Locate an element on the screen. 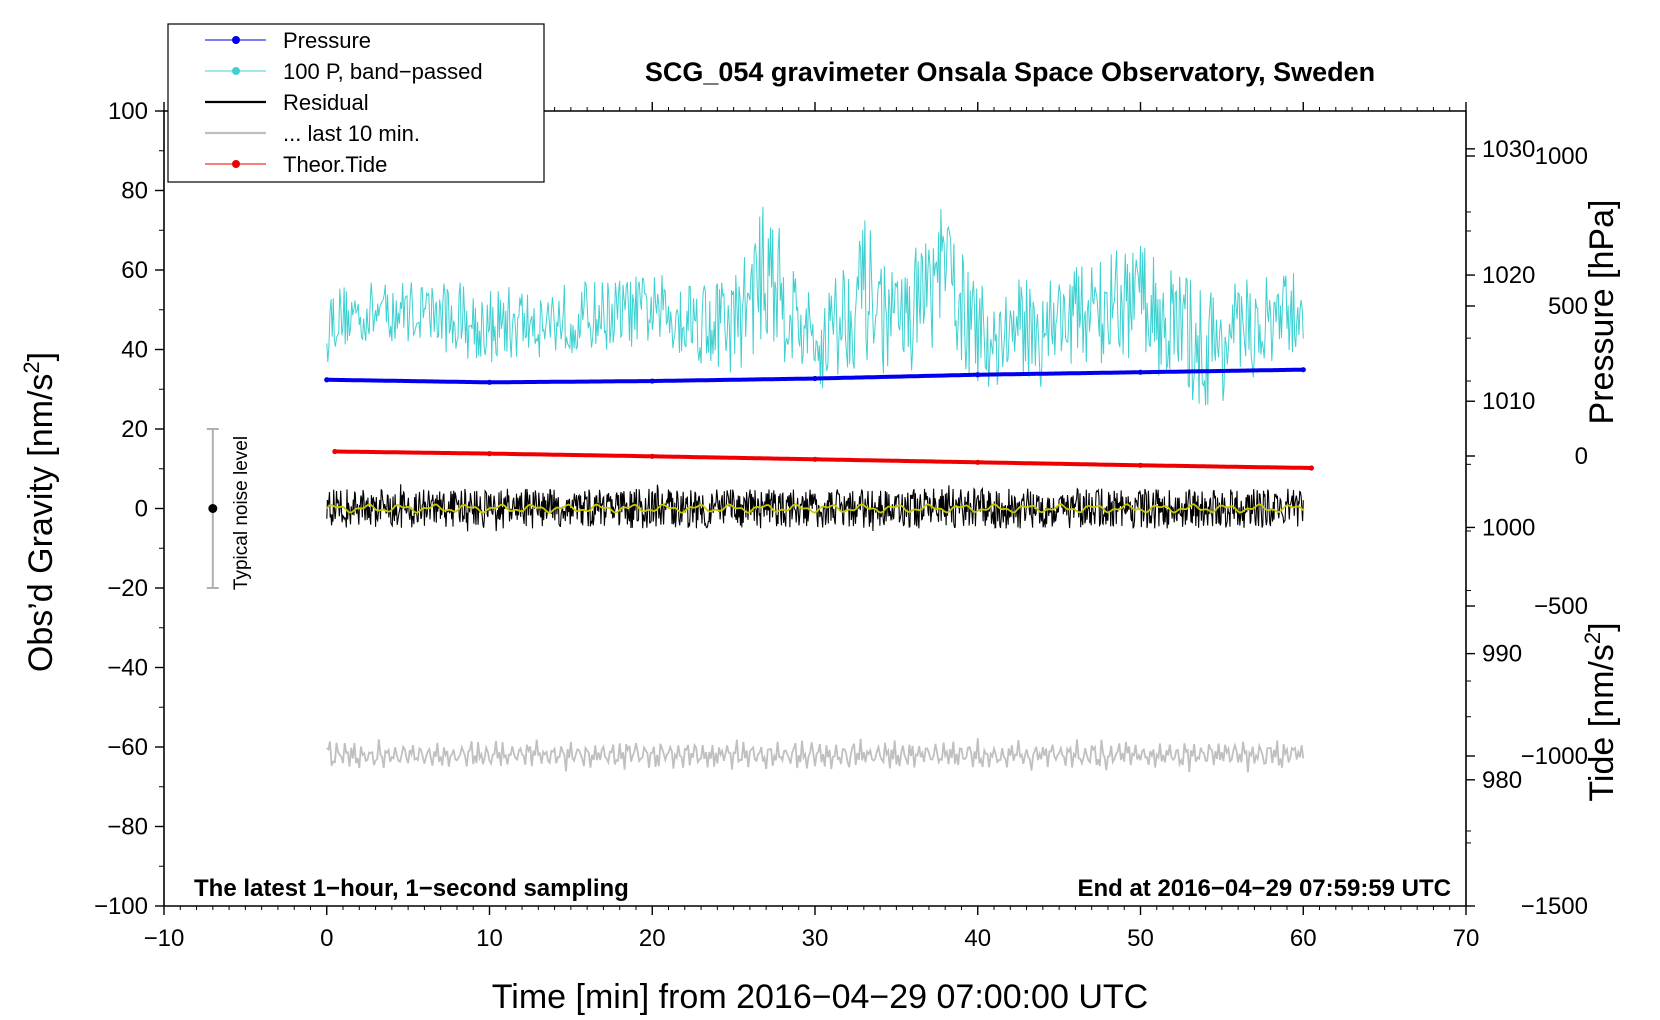  legend-label: ... last 10 min. is located at coordinates (351, 133).